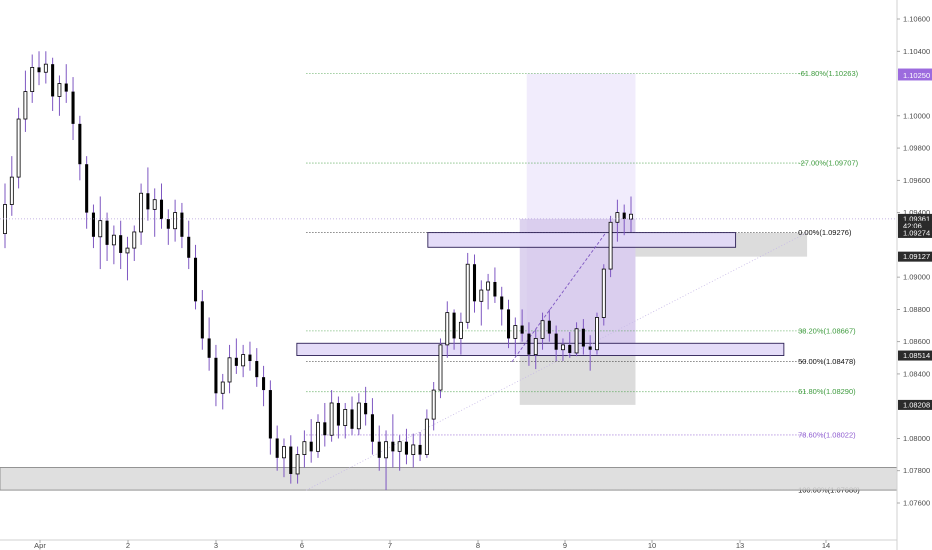  What do you see at coordinates (827, 361) in the screenshot?
I see `fib-level-label: 50.00%(1.08478)` at bounding box center [827, 361].